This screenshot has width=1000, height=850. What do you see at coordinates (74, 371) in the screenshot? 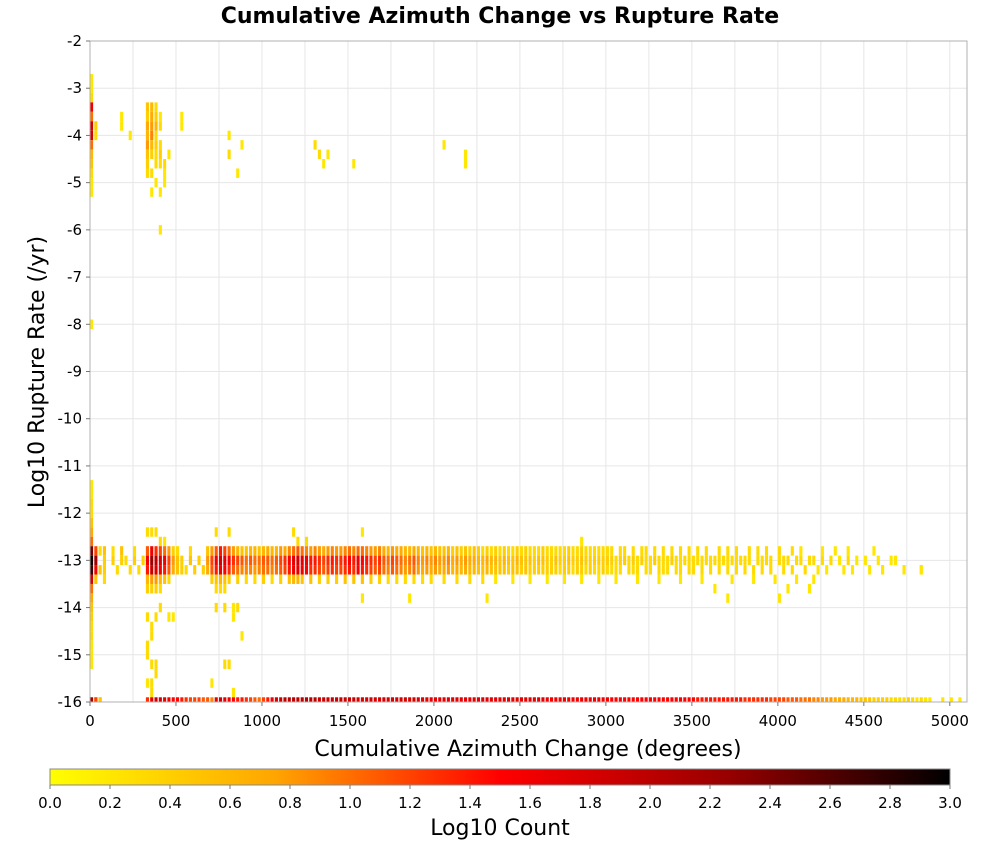
I see `y-axis-ticks: -2 -3 -4 -5 -6 -7 -8 -9 -10 -11 -12 -13 -14 -15 -16` at bounding box center [74, 371].